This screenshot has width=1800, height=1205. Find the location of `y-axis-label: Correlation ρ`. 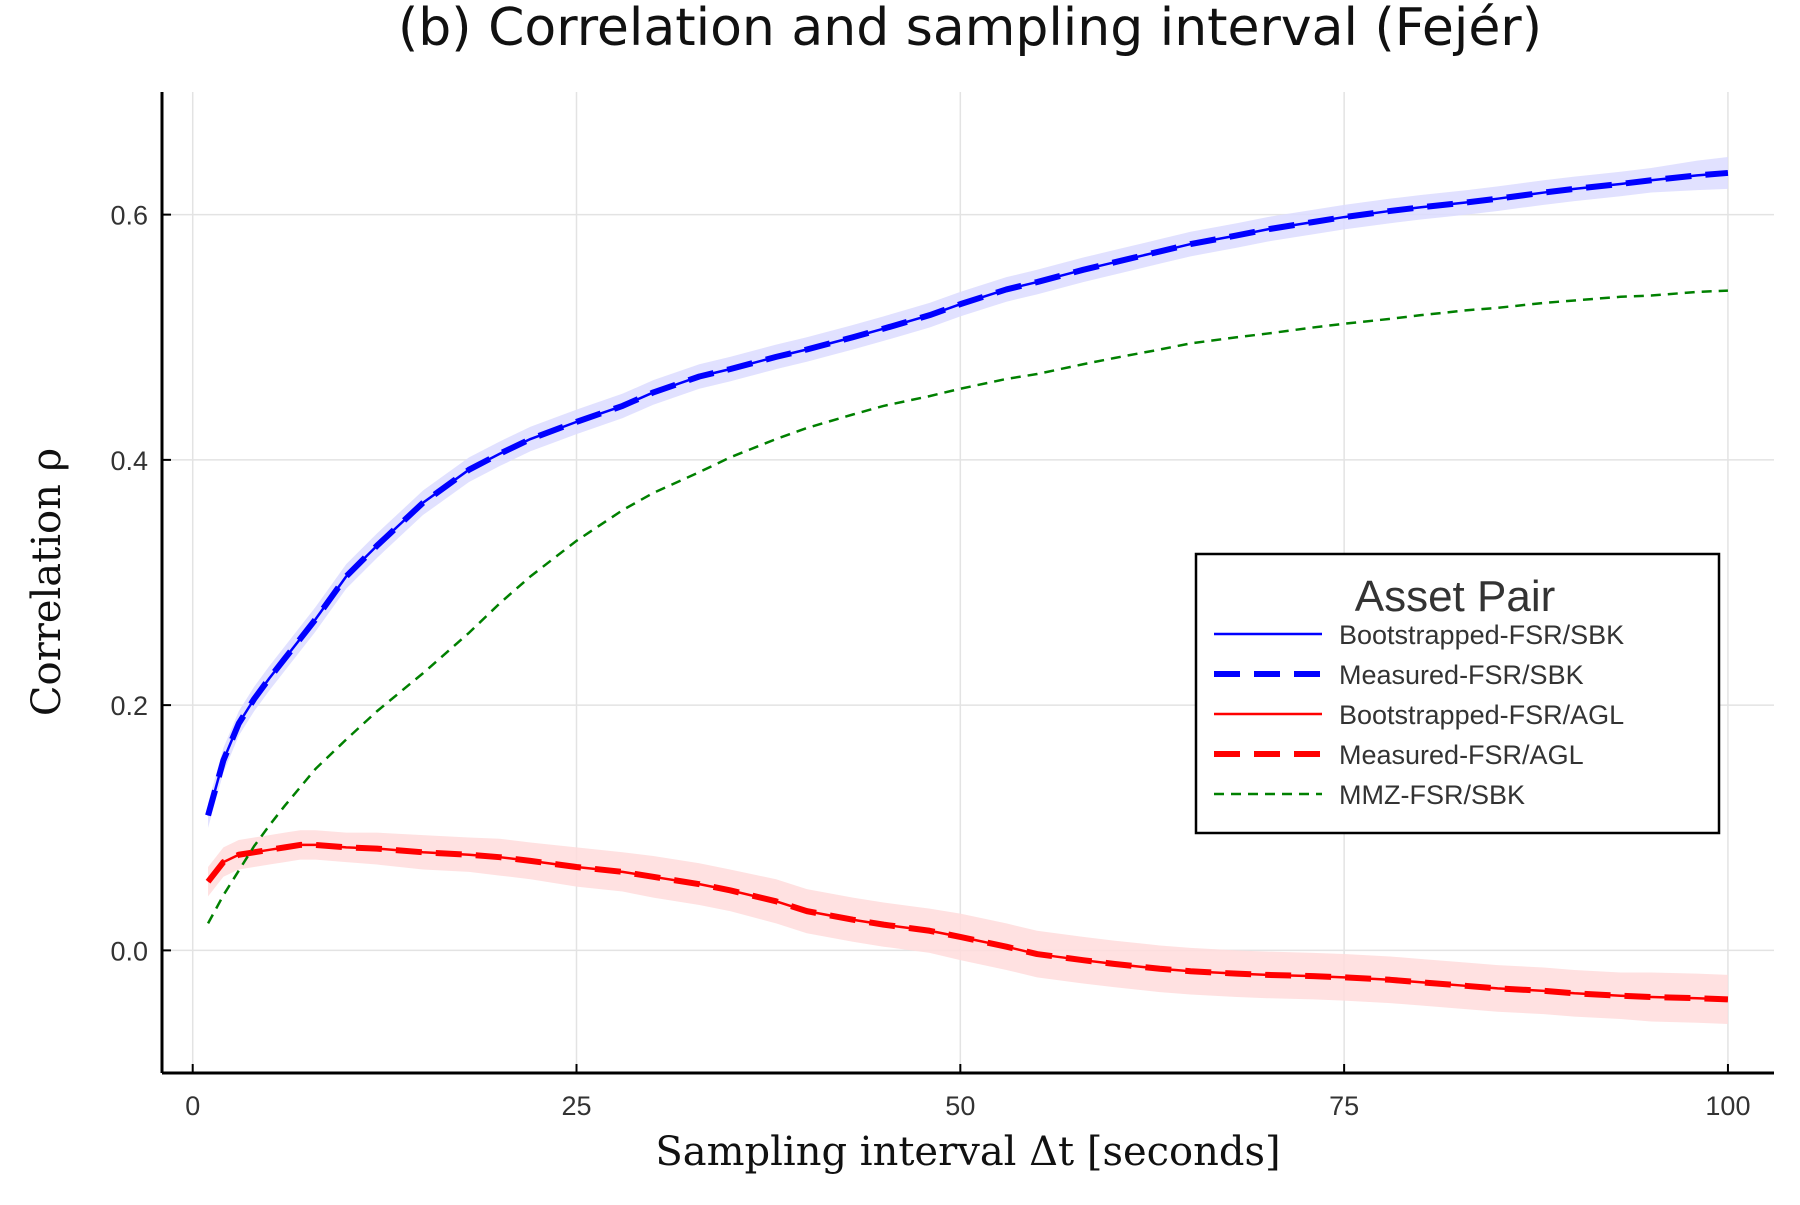

y-axis-label: Correlation ρ is located at coordinates (47, 582).